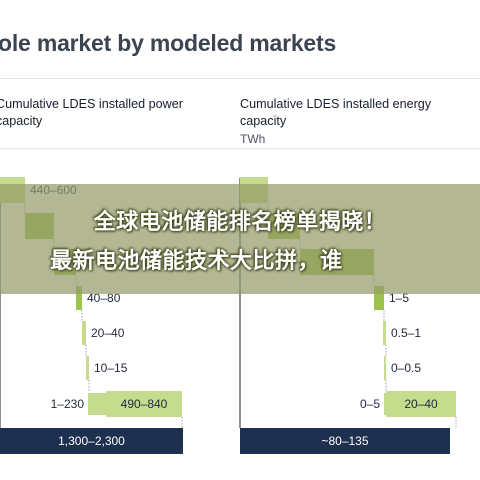 The image size is (480, 480). What do you see at coordinates (406, 333) in the screenshot?
I see `bar-value-label: 0.5–1` at bounding box center [406, 333].